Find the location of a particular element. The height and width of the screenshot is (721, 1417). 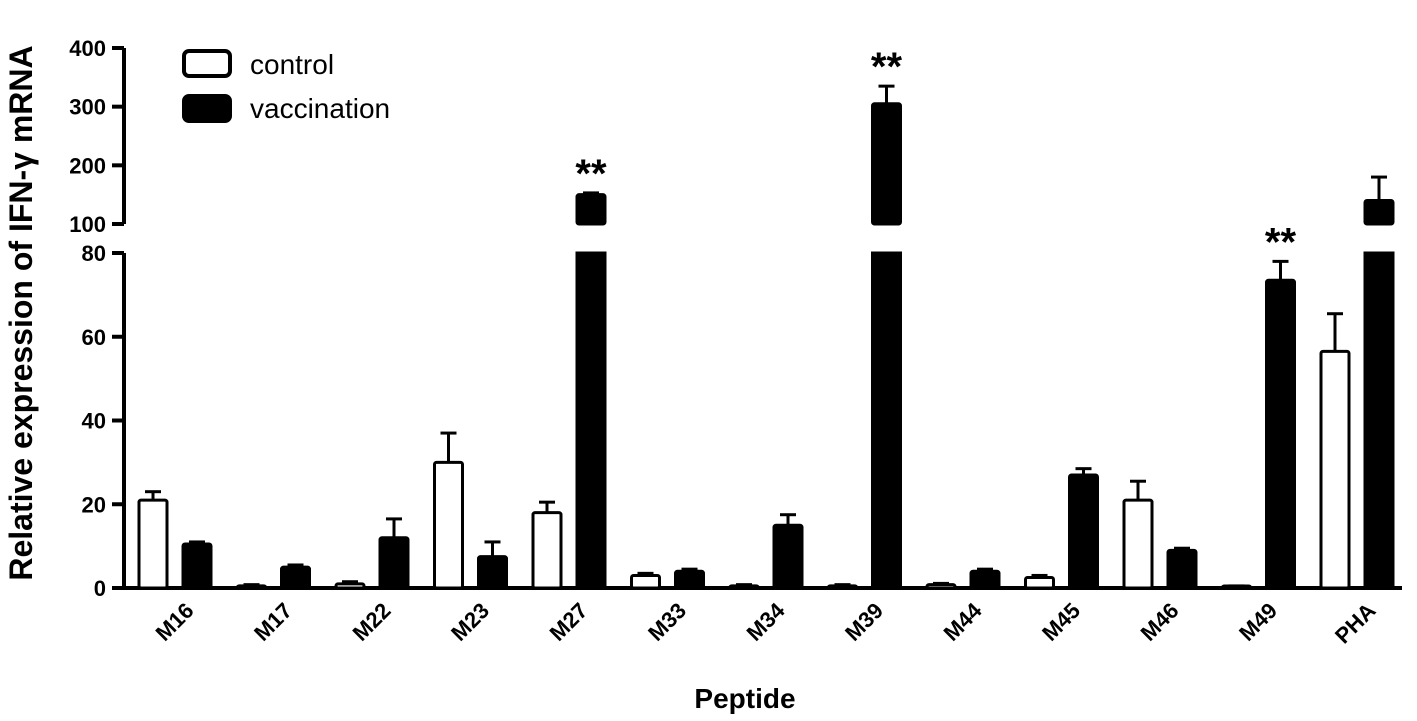

y-tick-label: 100 is located at coordinates (87, 224).